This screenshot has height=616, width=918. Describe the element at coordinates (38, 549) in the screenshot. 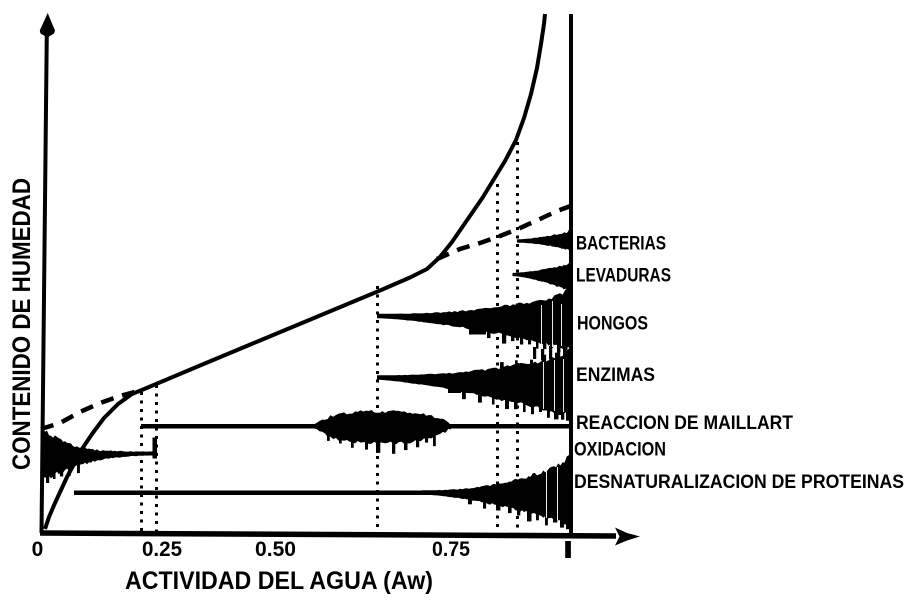

I see `svg-text: 0` at that location.